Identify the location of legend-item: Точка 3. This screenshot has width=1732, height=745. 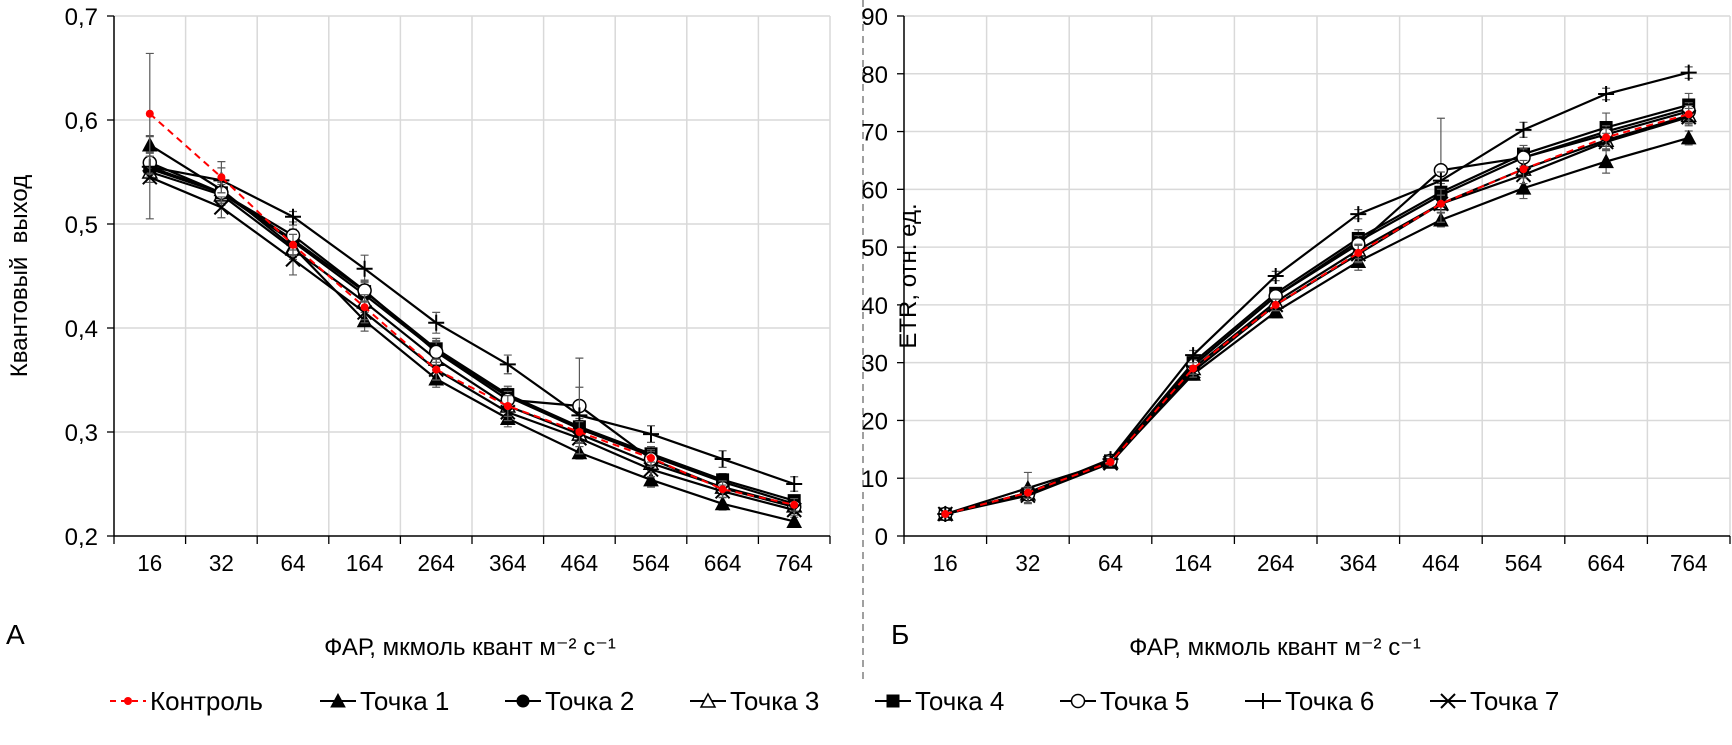
(754, 701).